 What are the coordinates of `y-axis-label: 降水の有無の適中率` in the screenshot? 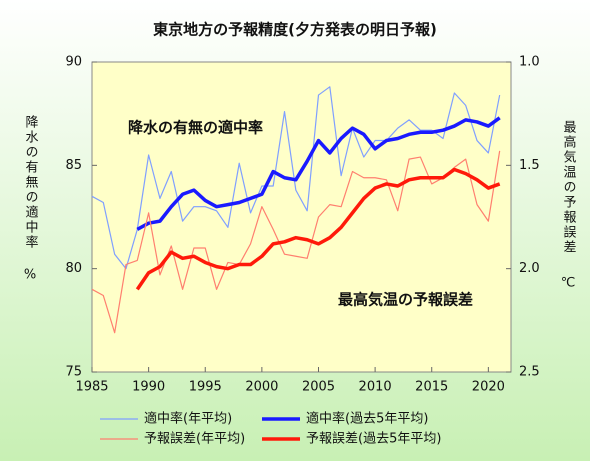 It's located at (31, 182).